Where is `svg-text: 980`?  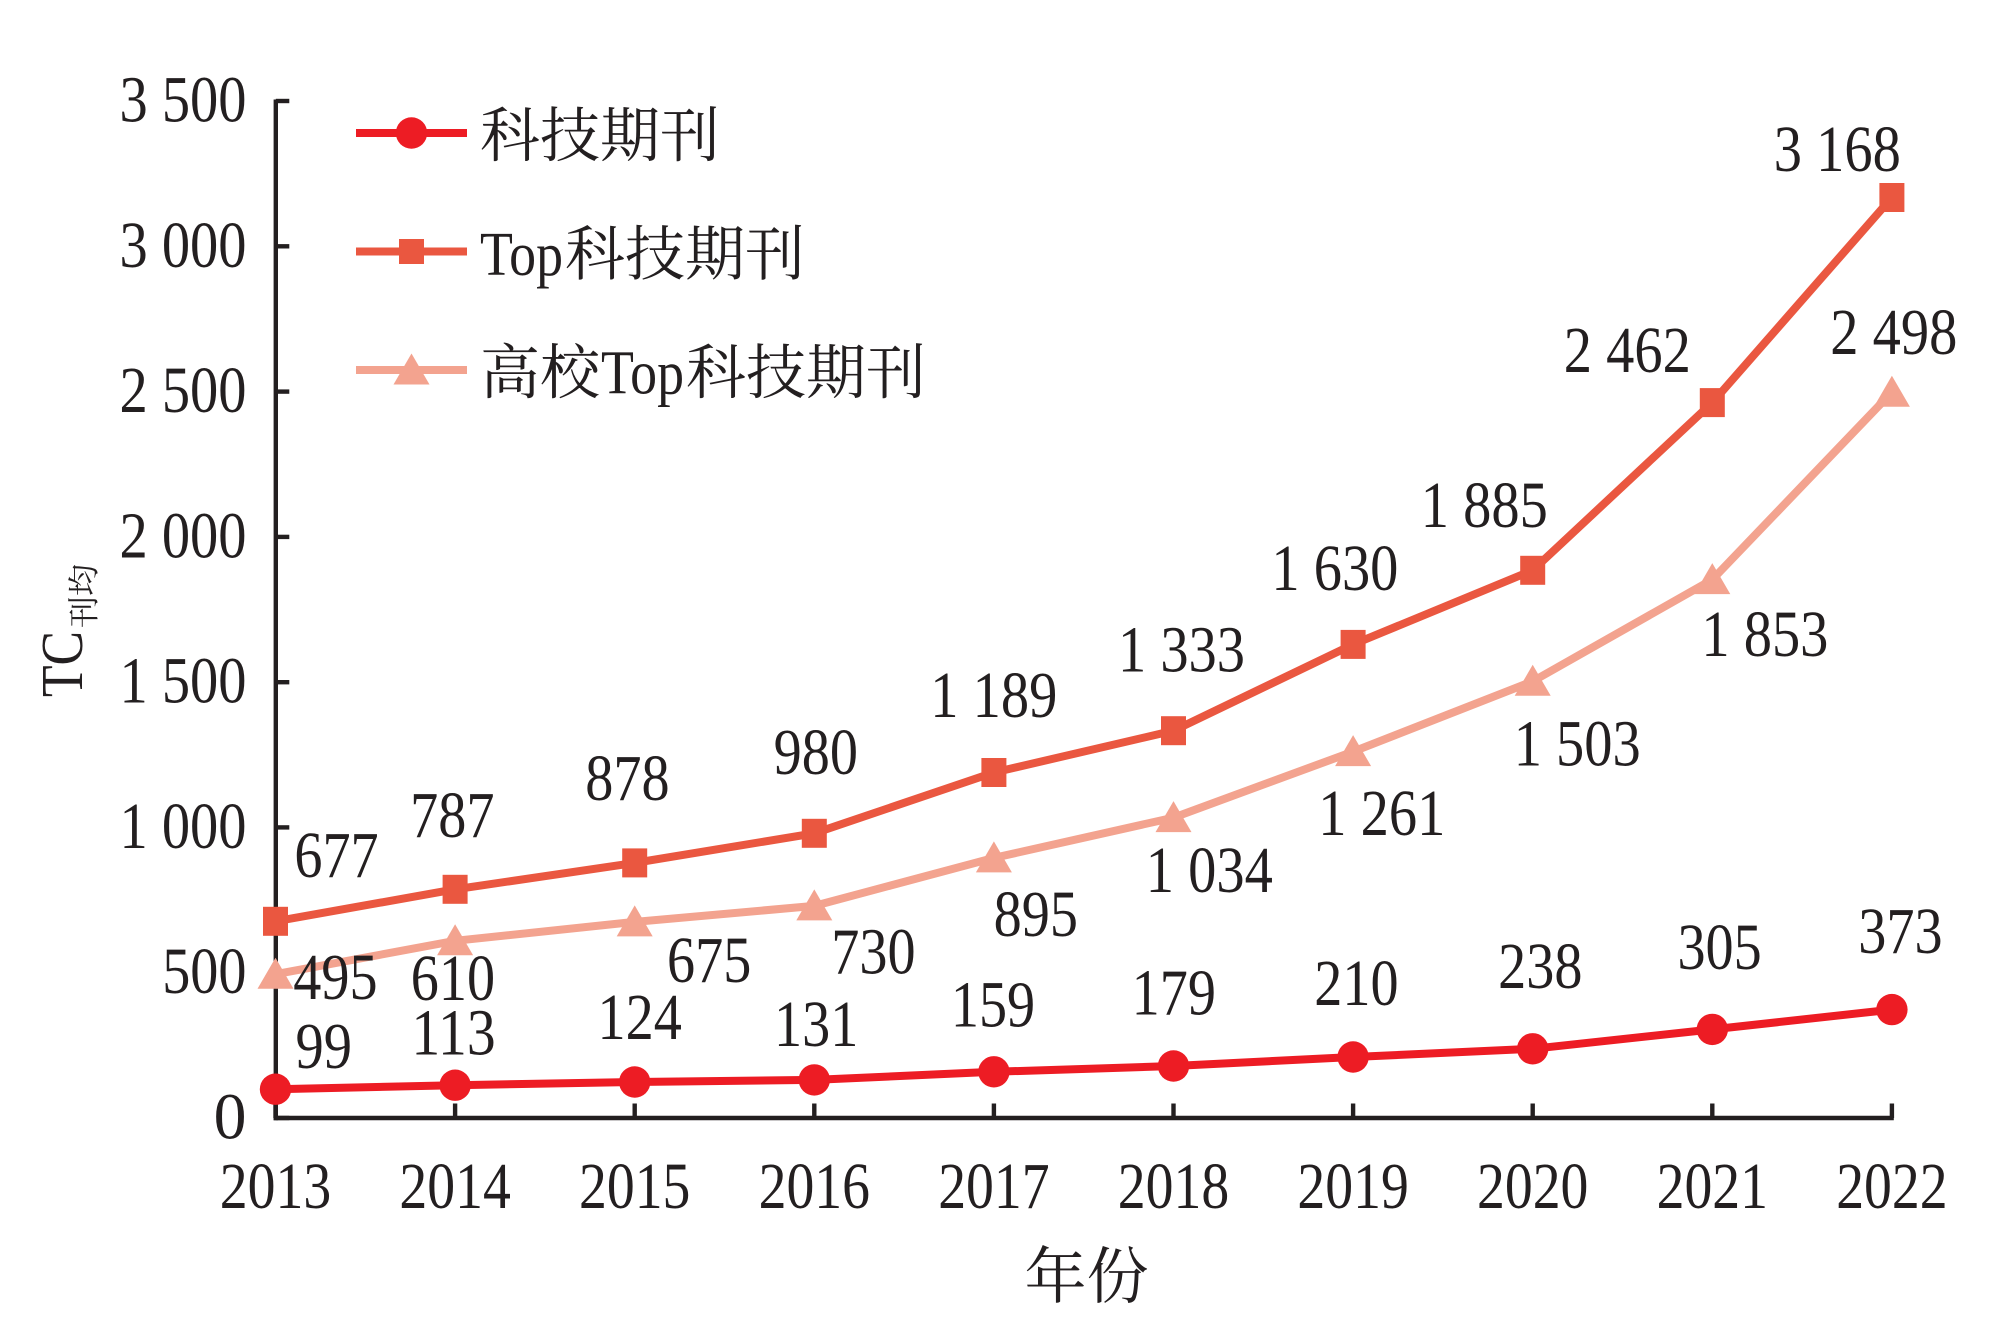 svg-text: 980 is located at coordinates (816, 752).